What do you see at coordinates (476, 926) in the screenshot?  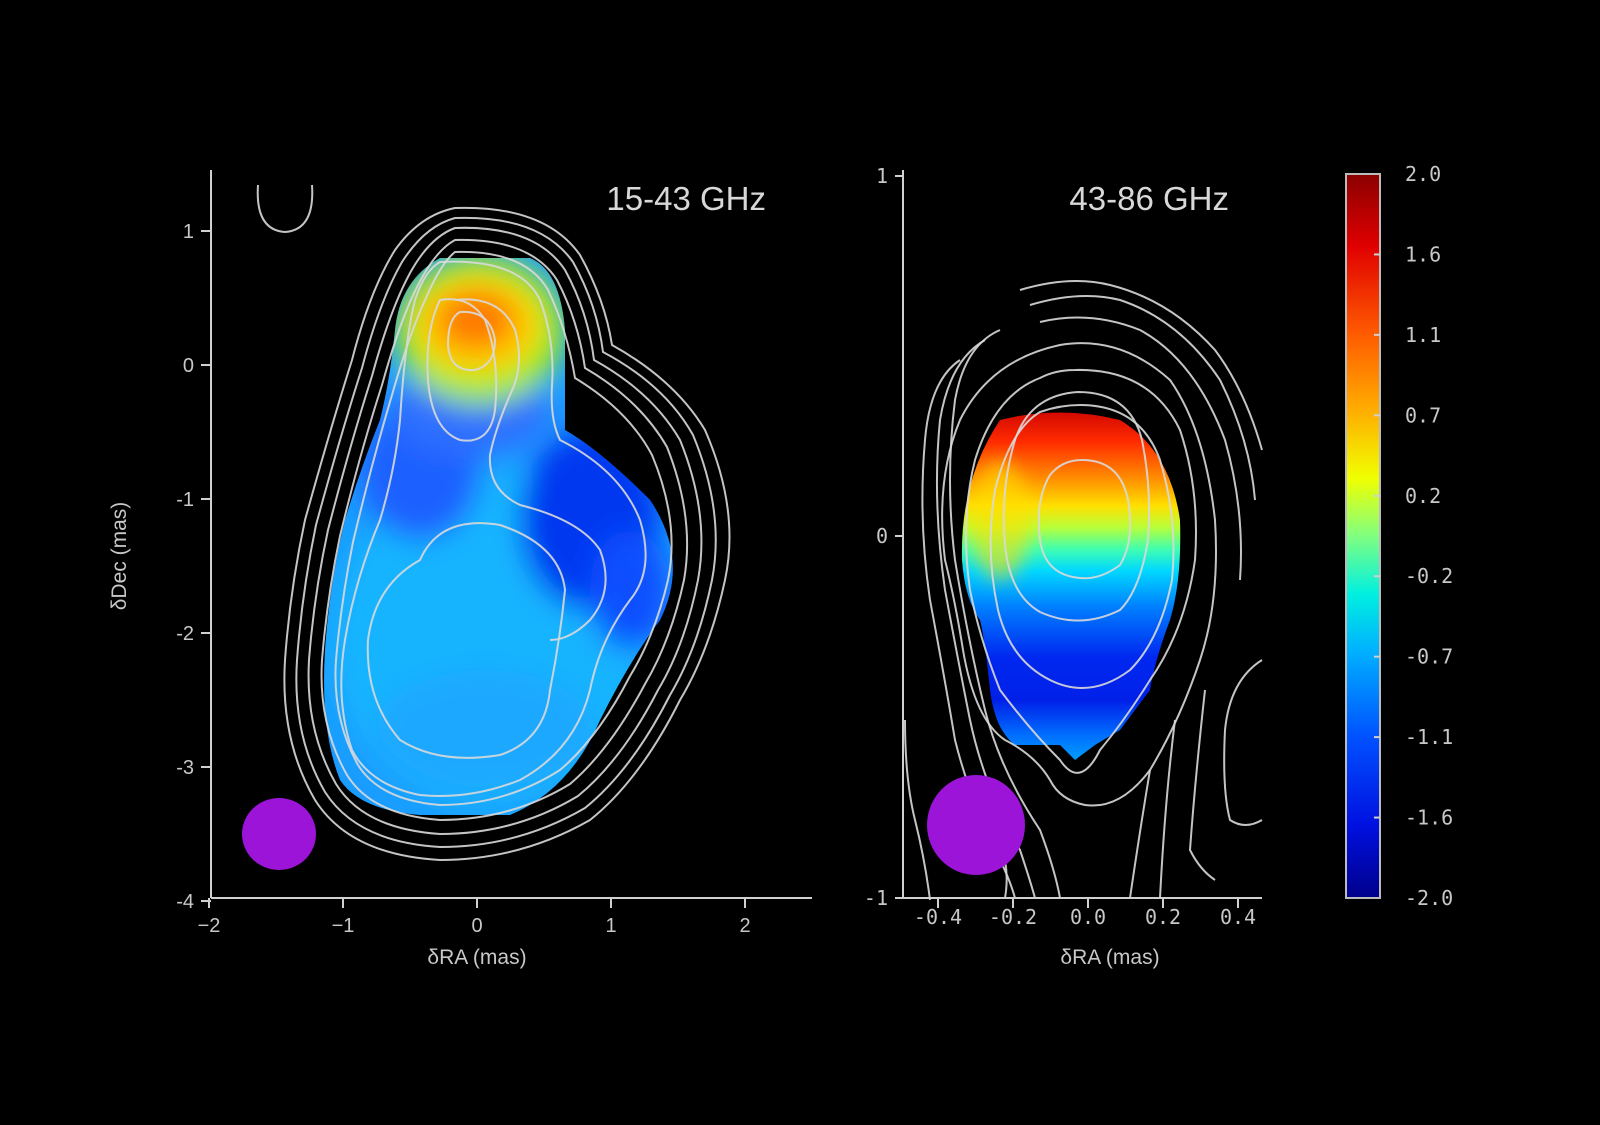 I see `left-x-tick-label: 0` at bounding box center [476, 926].